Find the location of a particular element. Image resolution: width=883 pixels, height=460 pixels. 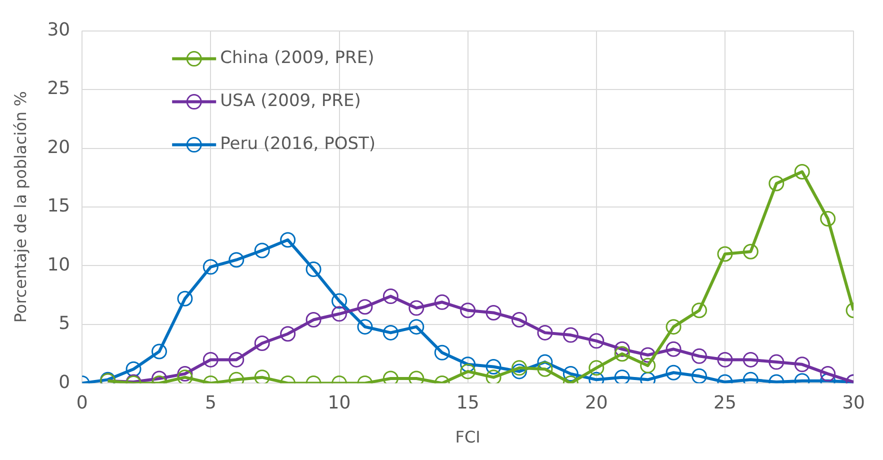

x-tick-label: 20 is located at coordinates (596, 403).